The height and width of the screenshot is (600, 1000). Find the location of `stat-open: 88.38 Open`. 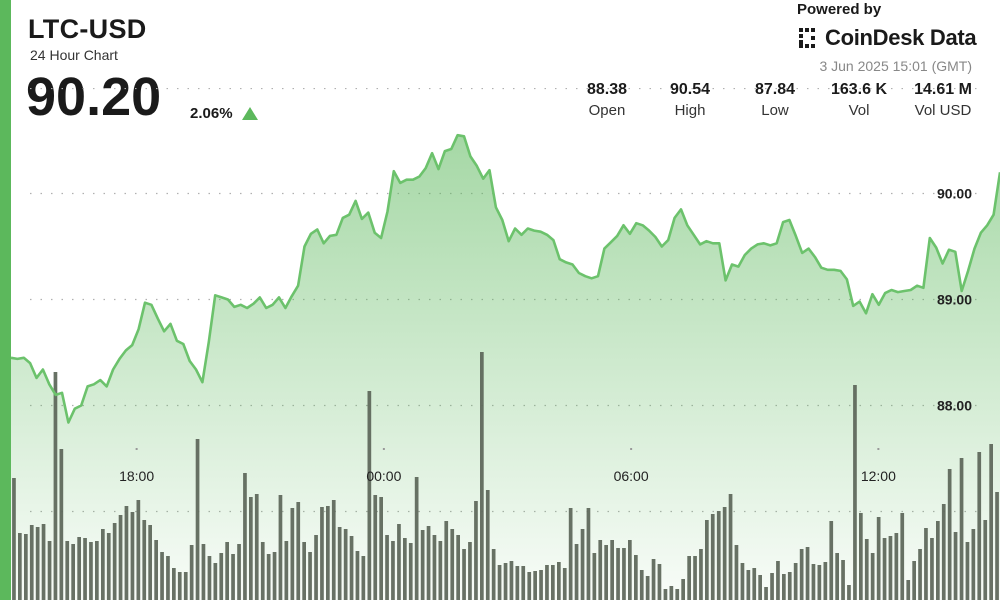

stat-open: 88.38 Open is located at coordinates (607, 100).